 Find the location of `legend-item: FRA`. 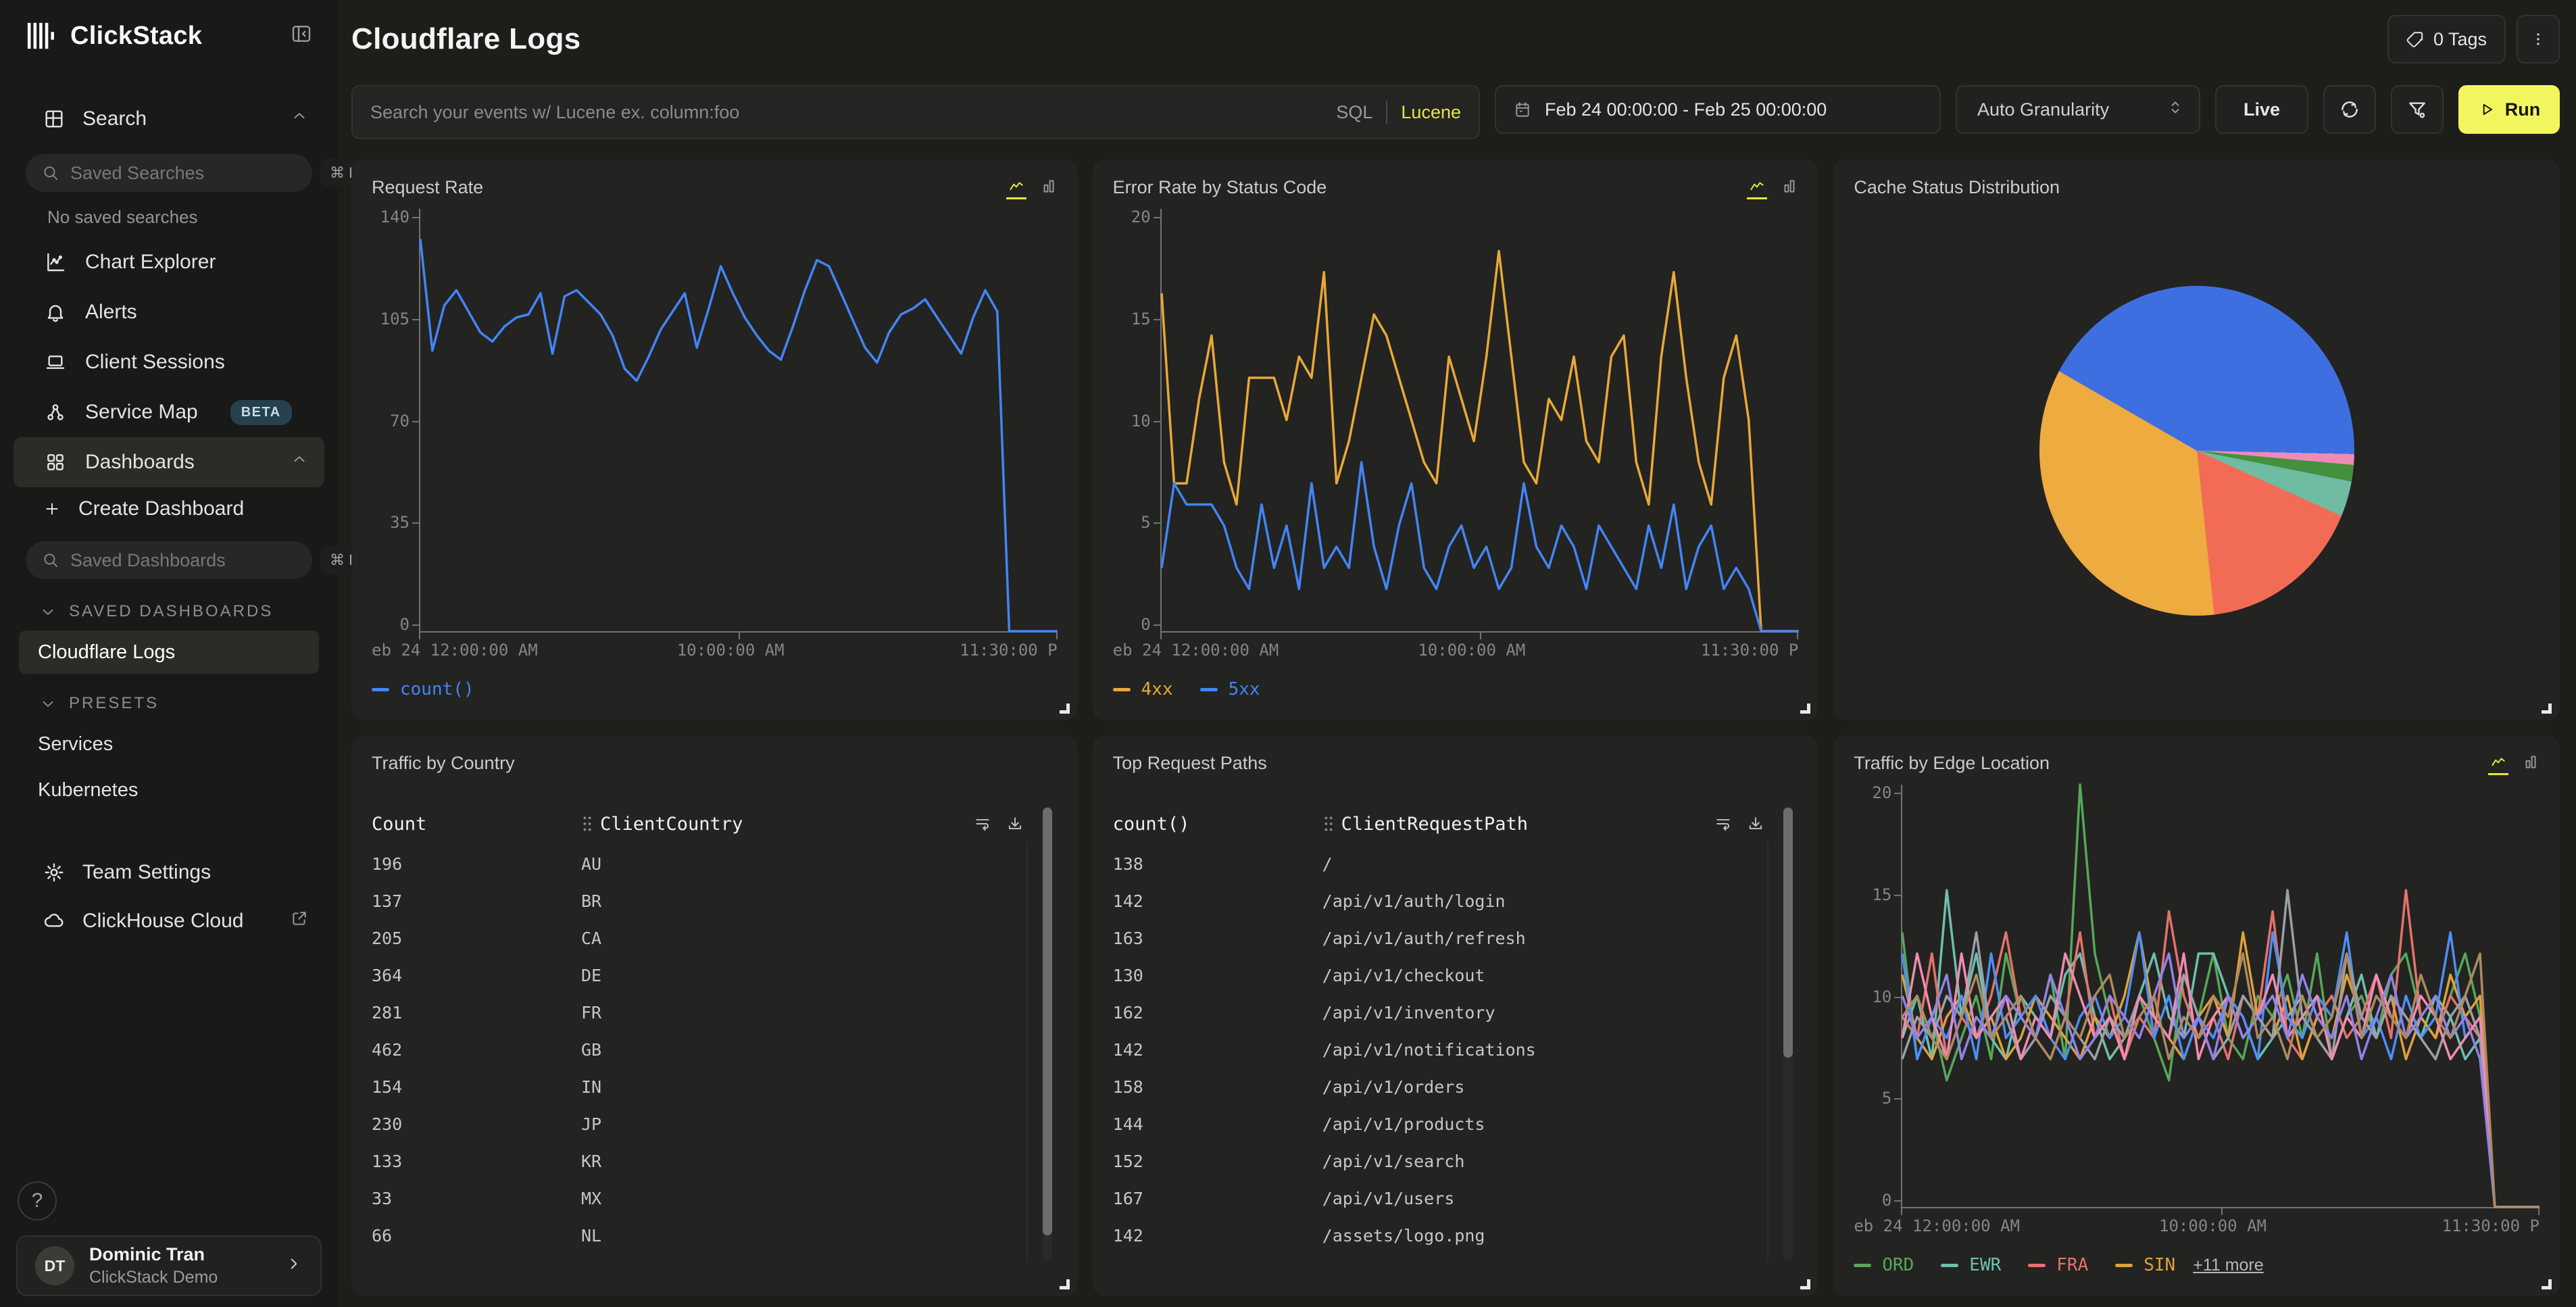

legend-item: FRA is located at coordinates (2058, 1265).